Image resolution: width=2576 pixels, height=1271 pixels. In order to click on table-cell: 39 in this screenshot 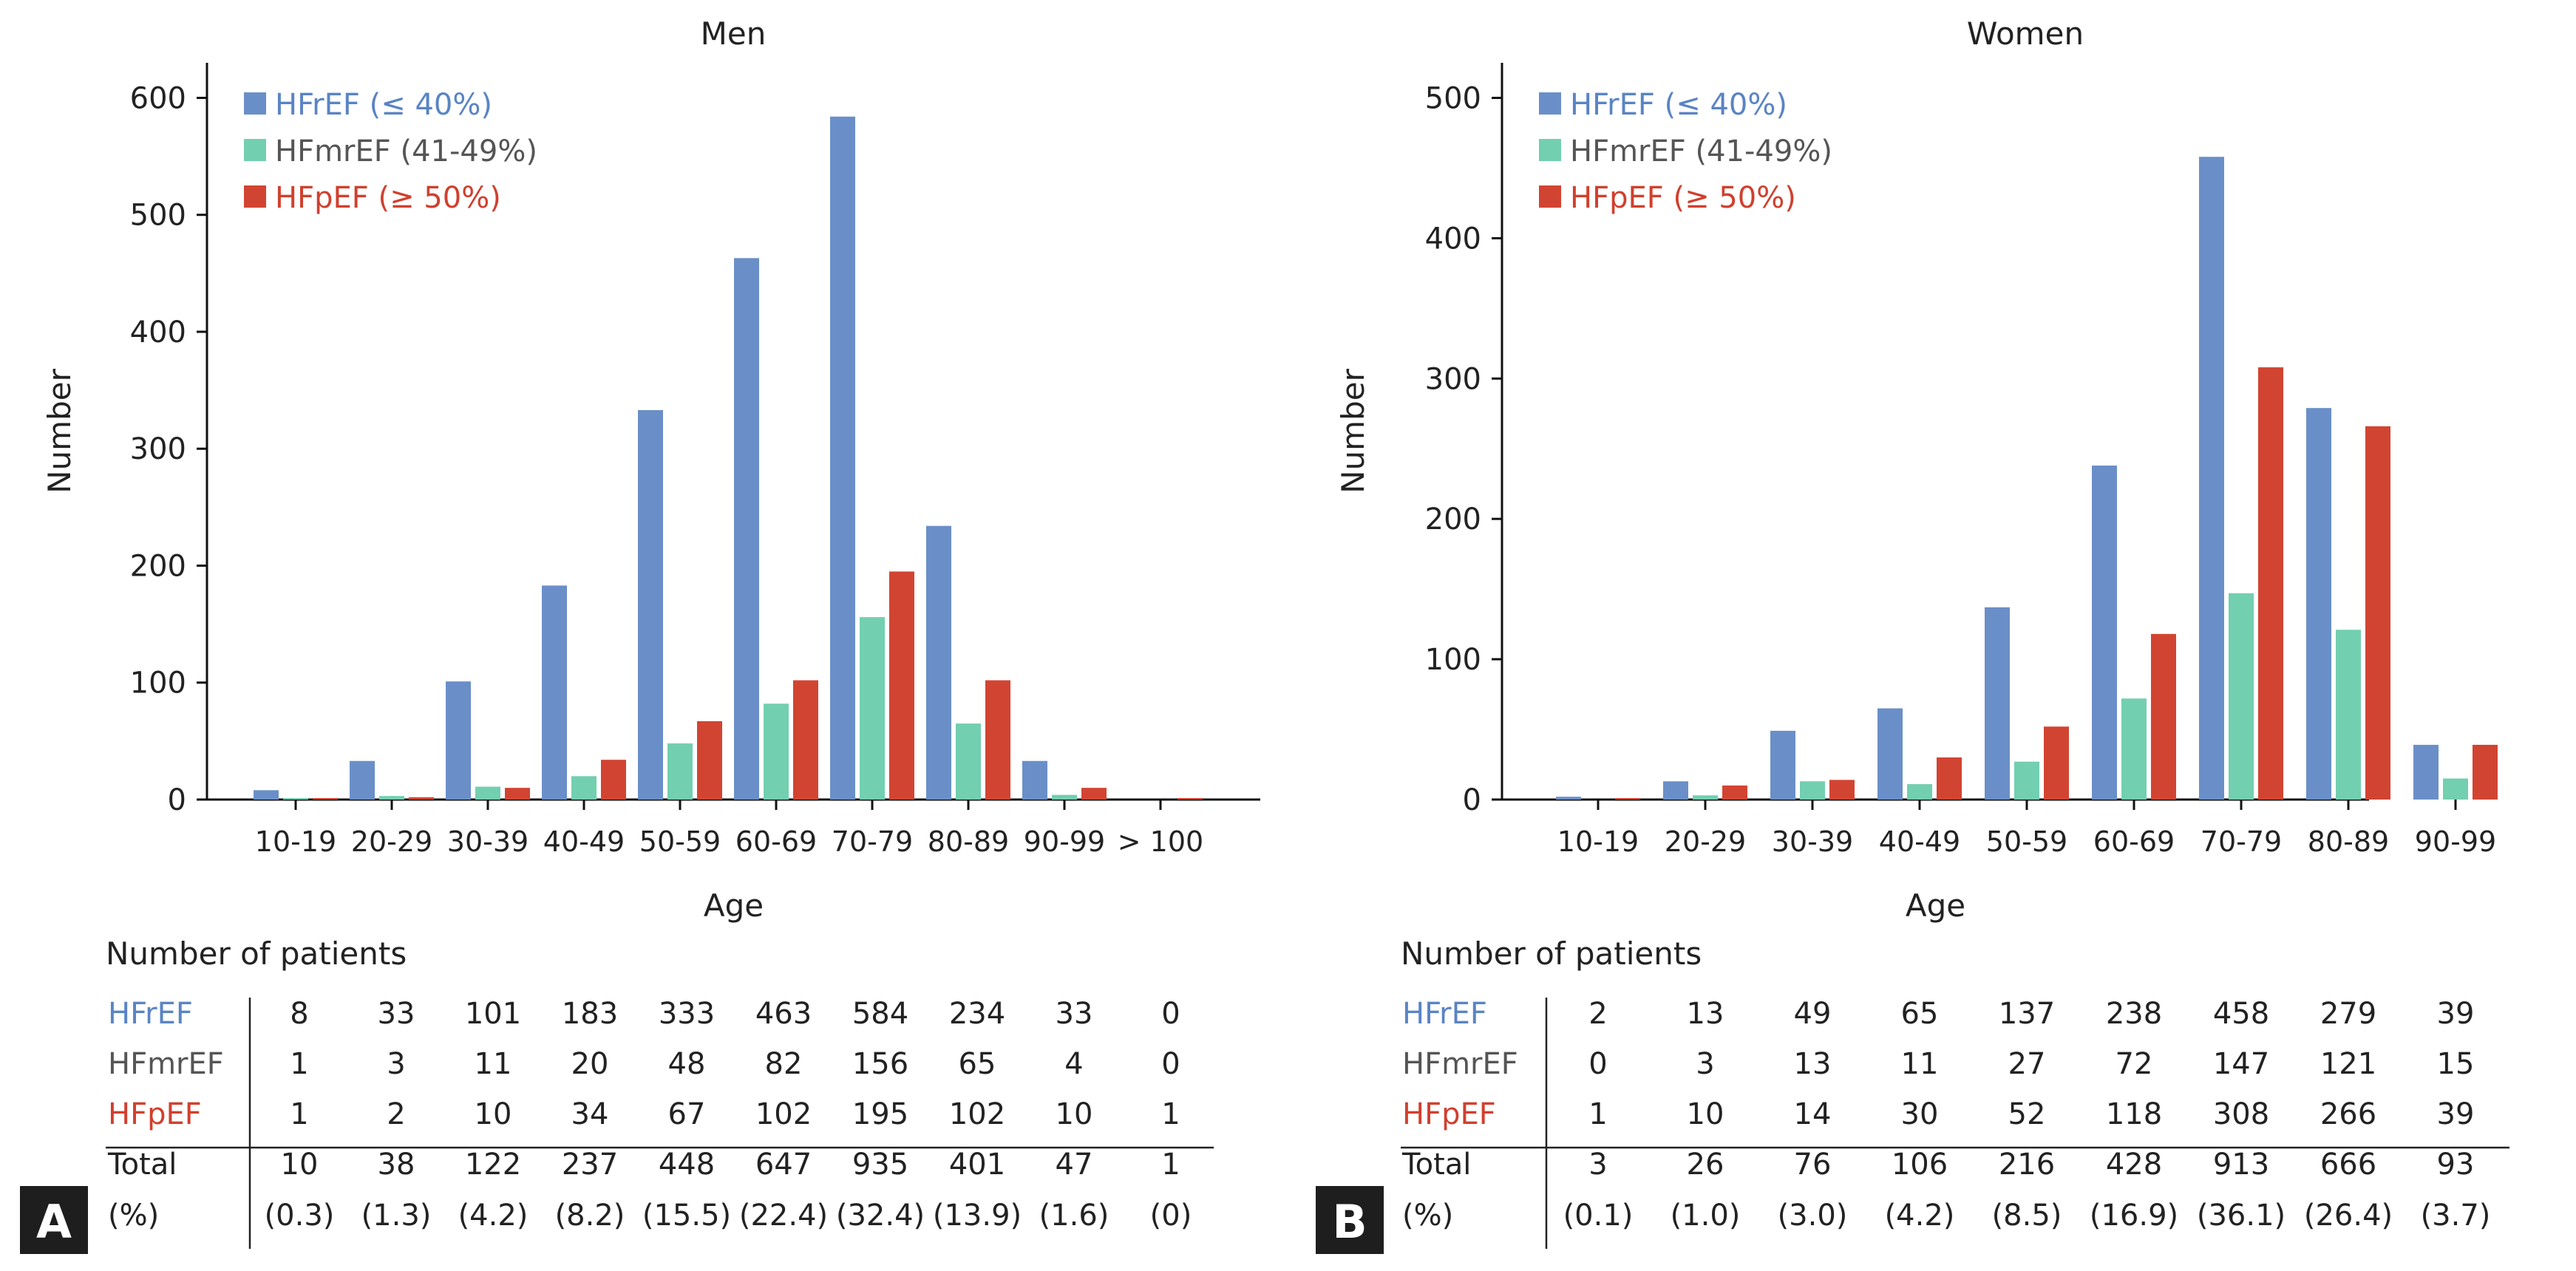, I will do `click(2456, 1114)`.